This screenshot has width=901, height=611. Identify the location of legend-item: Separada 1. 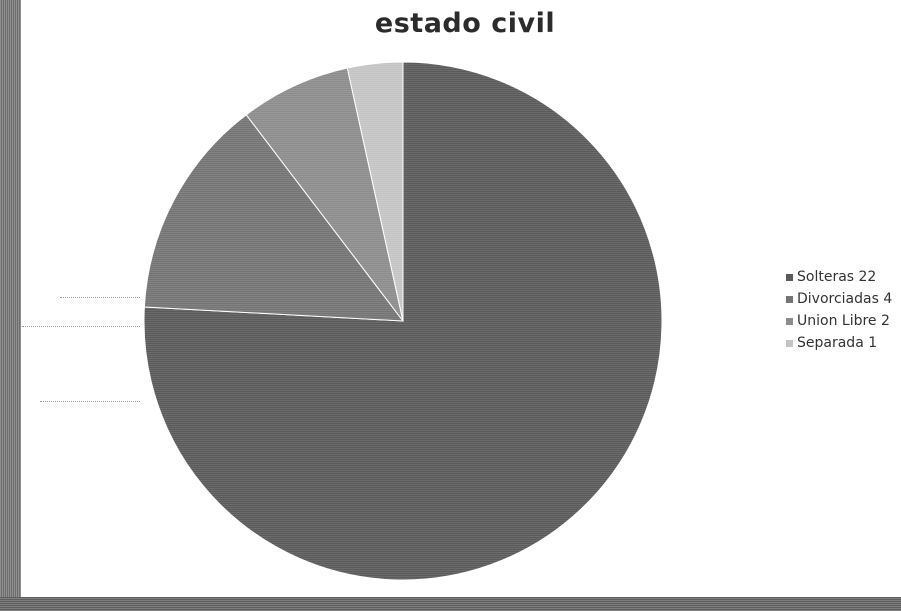
(843, 343).